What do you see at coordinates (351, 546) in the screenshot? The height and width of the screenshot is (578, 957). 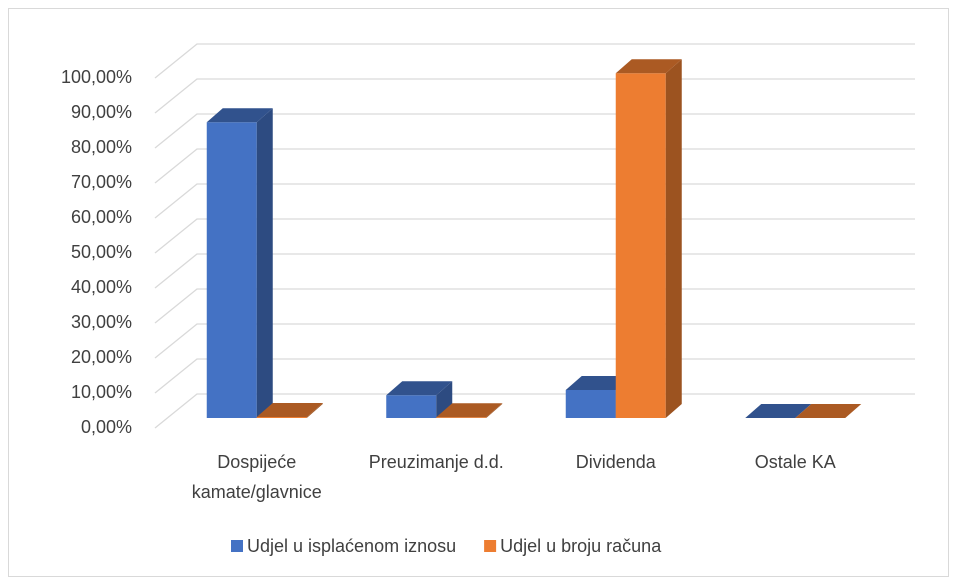 I see `legend-label: Udjel u isplaćenom iznosu` at bounding box center [351, 546].